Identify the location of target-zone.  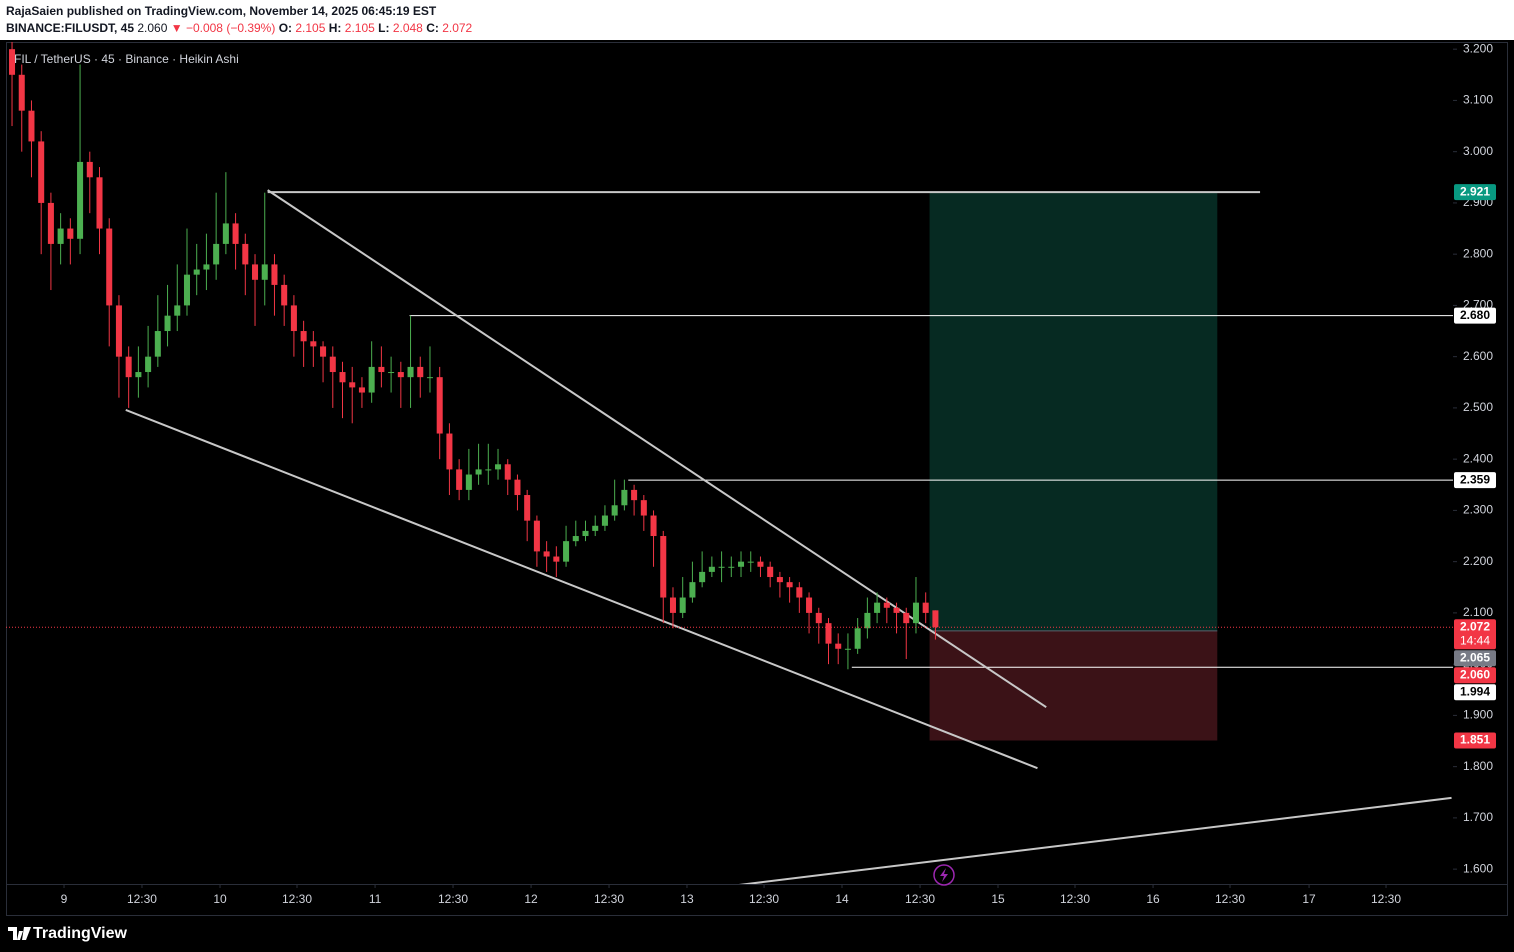
(1073, 411).